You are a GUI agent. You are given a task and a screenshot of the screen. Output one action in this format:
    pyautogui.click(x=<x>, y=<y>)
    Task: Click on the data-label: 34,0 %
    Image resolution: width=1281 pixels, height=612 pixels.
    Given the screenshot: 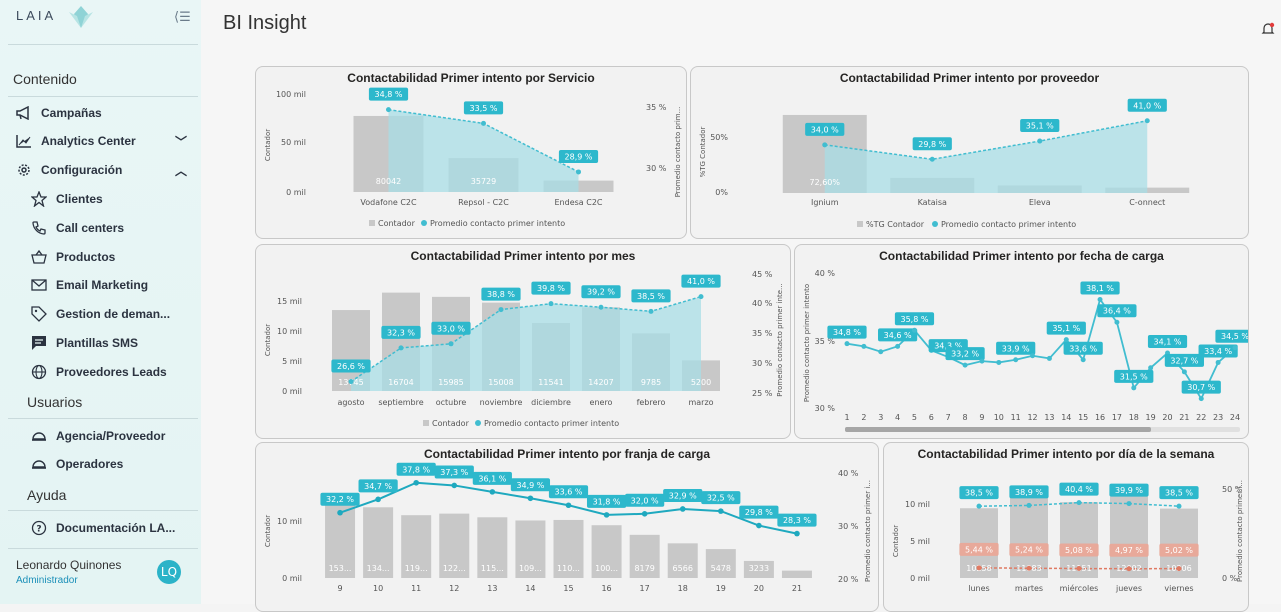 What is the action you would take?
    pyautogui.click(x=825, y=129)
    